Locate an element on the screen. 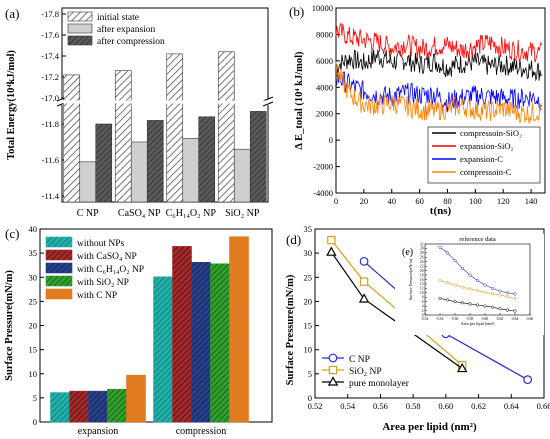  x-tick-label: C₆H₁₄O₂ NP is located at coordinates (191, 213).